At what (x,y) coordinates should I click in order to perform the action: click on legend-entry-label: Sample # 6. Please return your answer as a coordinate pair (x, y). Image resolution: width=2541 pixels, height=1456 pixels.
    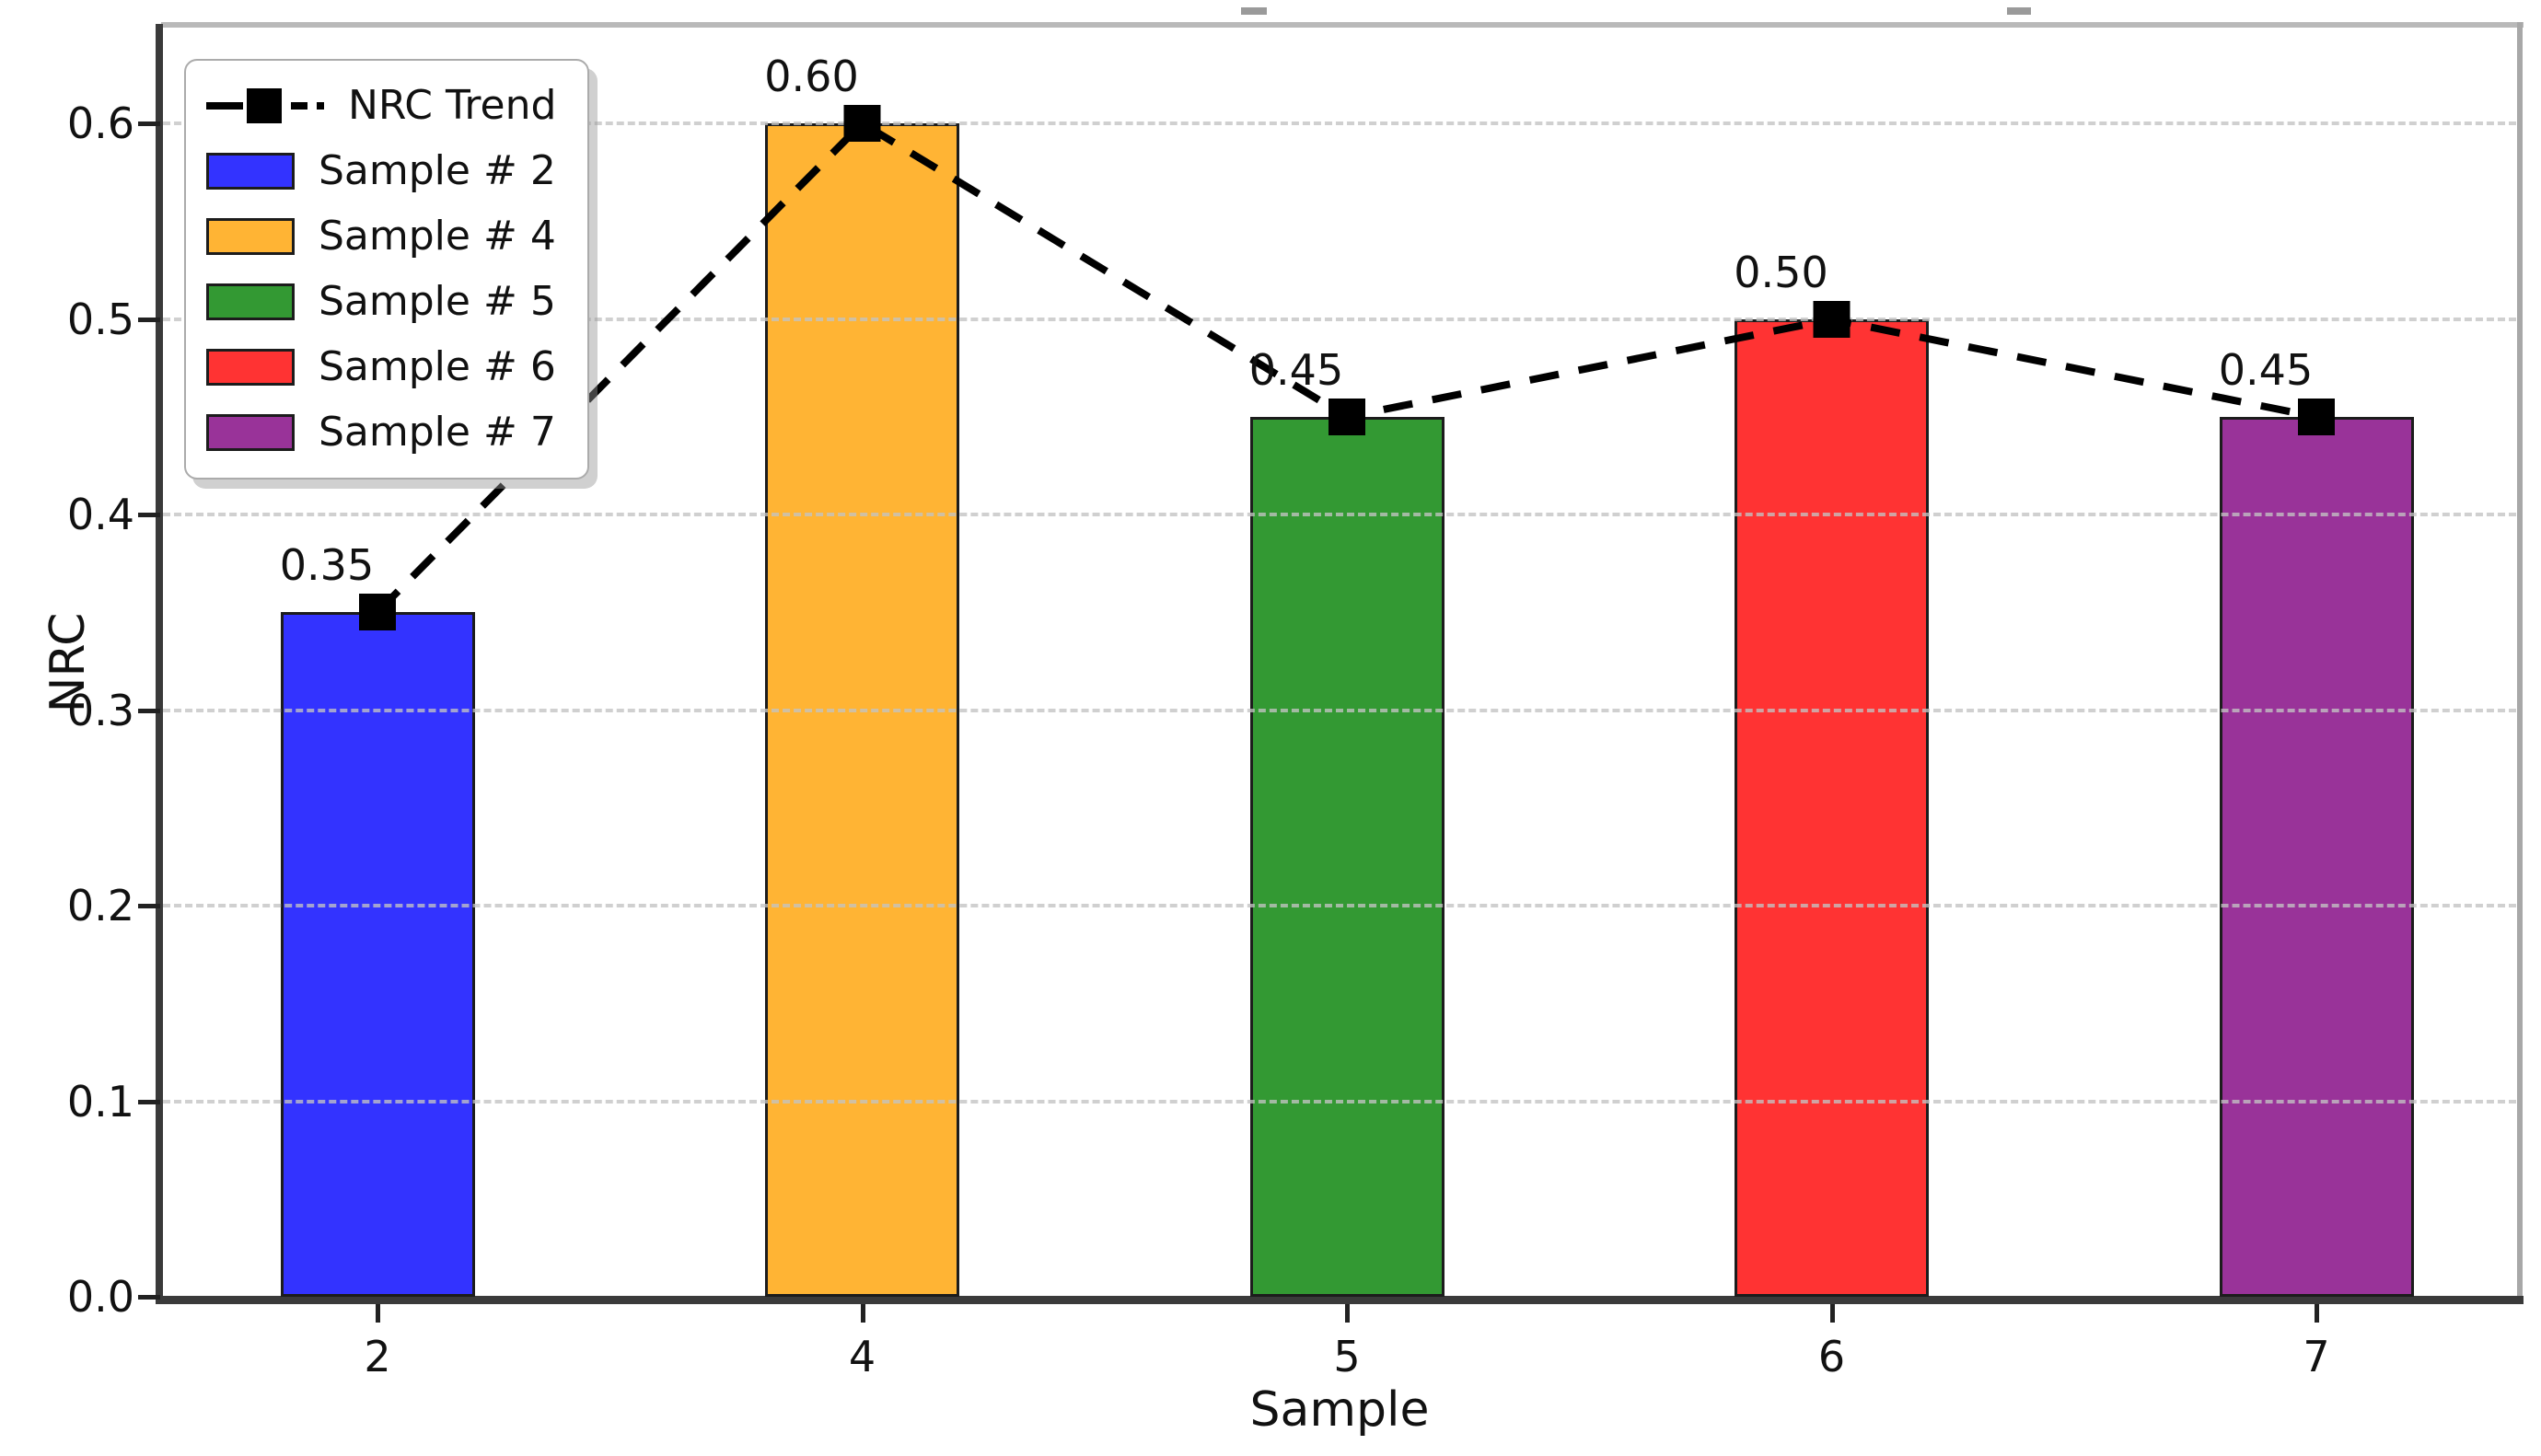
    Looking at the image, I should click on (437, 366).